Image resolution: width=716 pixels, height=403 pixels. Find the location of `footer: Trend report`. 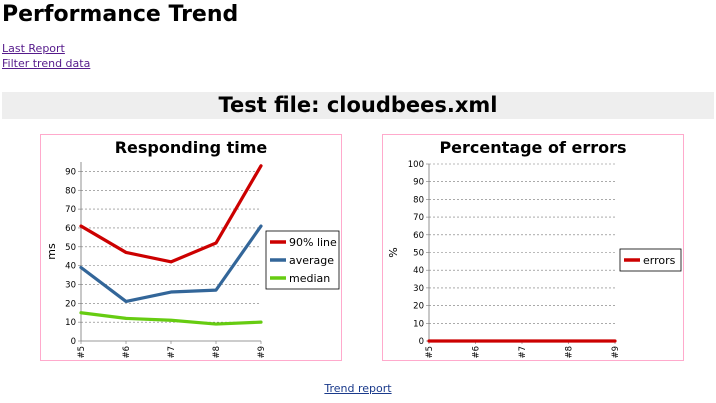

footer: Trend report is located at coordinates (358, 389).